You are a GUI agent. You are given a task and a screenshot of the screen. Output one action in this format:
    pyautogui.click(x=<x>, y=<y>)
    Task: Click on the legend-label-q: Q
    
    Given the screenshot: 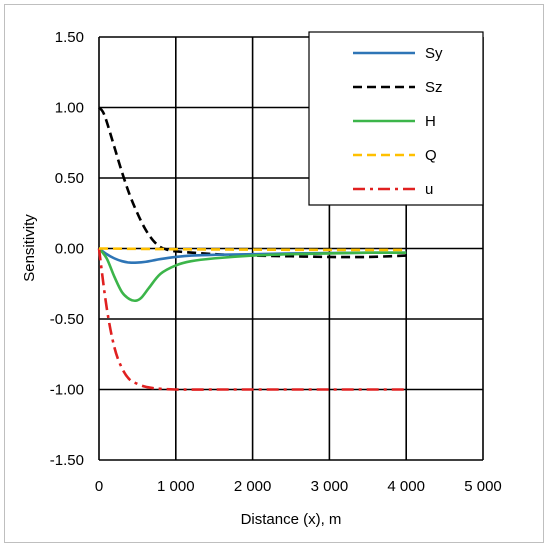 What is the action you would take?
    pyautogui.click(x=431, y=155)
    